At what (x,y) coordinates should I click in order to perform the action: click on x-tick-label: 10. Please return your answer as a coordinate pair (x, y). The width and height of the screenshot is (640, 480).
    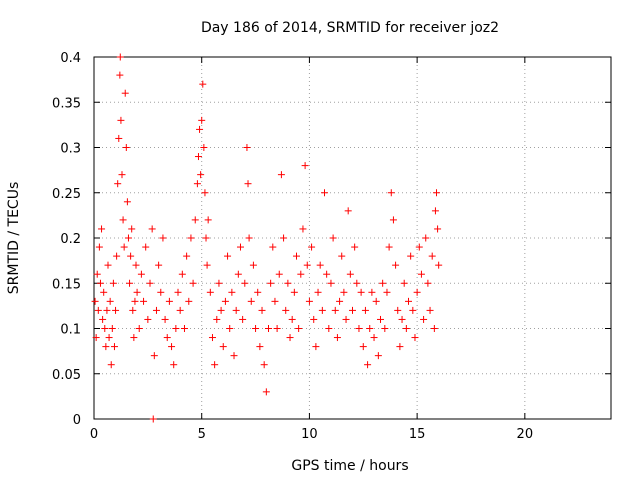
    Looking at the image, I should click on (309, 434).